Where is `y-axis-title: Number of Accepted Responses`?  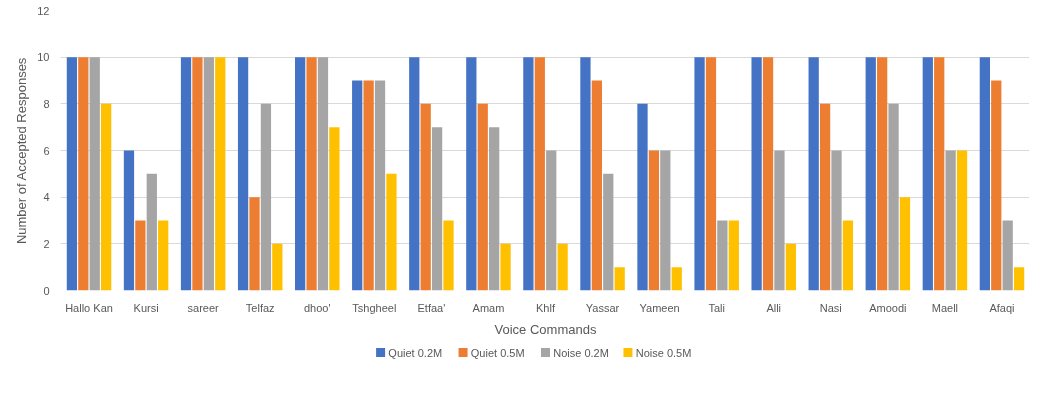 y-axis-title: Number of Accepted Responses is located at coordinates (22, 151).